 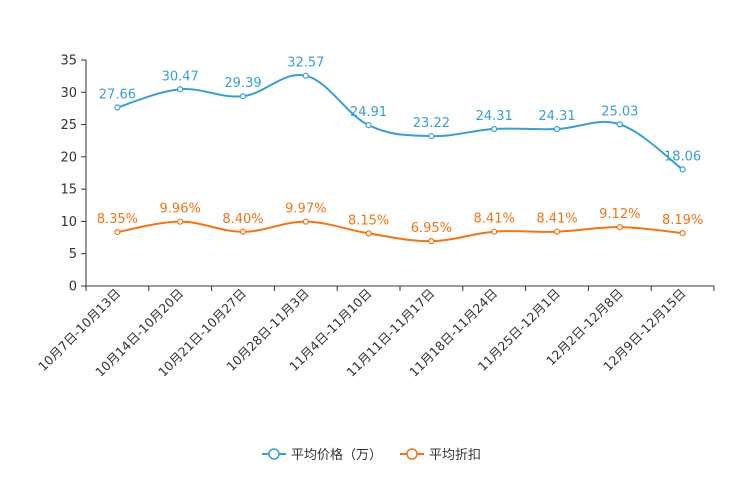 I want to click on y-tick-label: 10, so click(x=68, y=222).